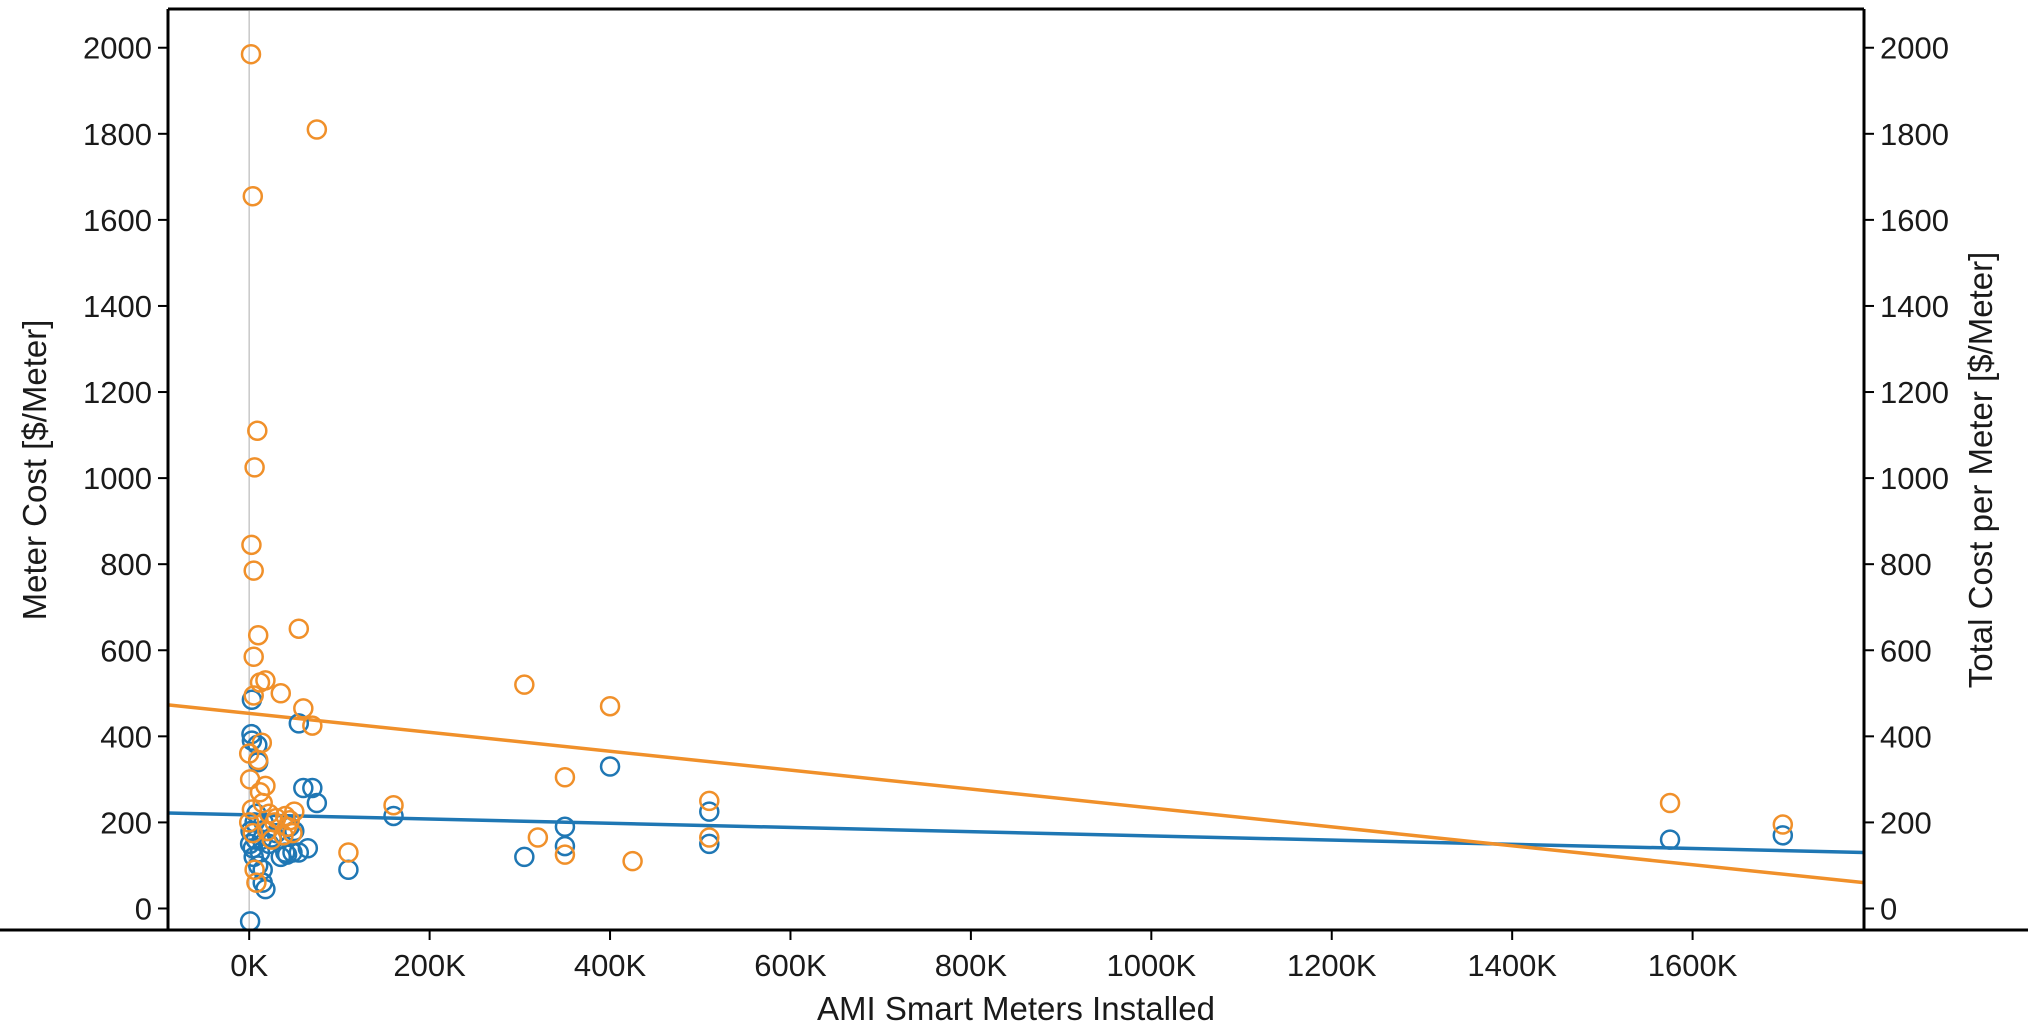  I want to click on x-tick-label: 1400K, so click(1512, 965).